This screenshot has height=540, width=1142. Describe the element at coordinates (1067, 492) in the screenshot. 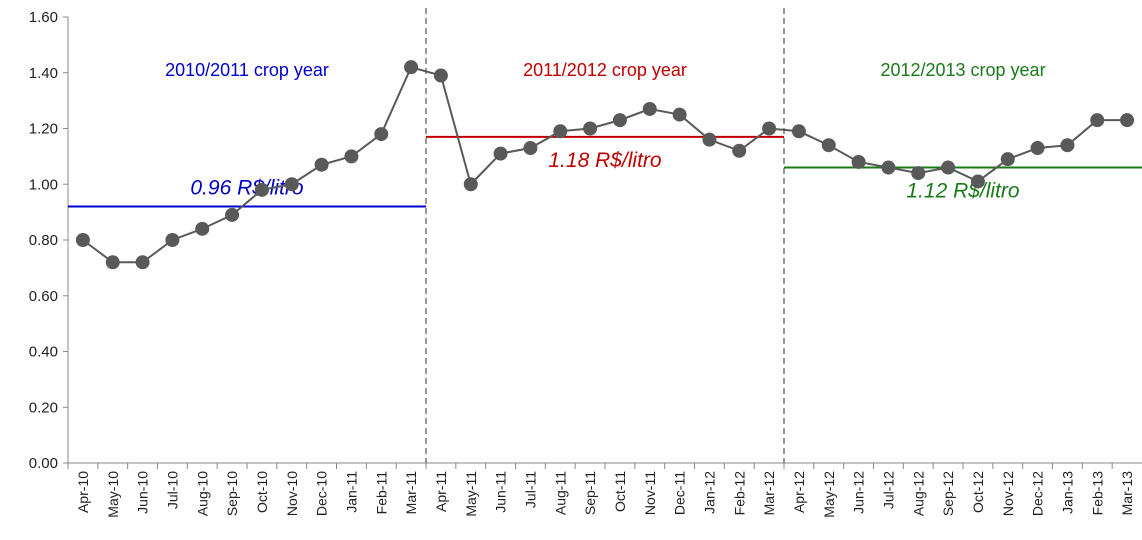

I see `x-tick-label: Jan-13` at that location.